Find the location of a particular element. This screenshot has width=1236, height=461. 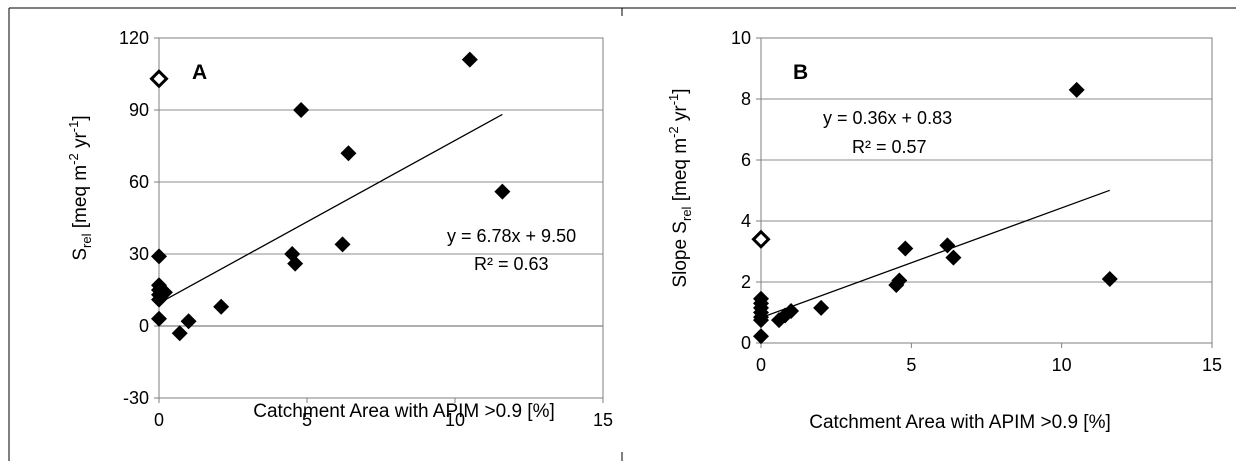

panel-a-x-axis-title: Catchment Area with APIM >0.9 [%] is located at coordinates (404, 411).